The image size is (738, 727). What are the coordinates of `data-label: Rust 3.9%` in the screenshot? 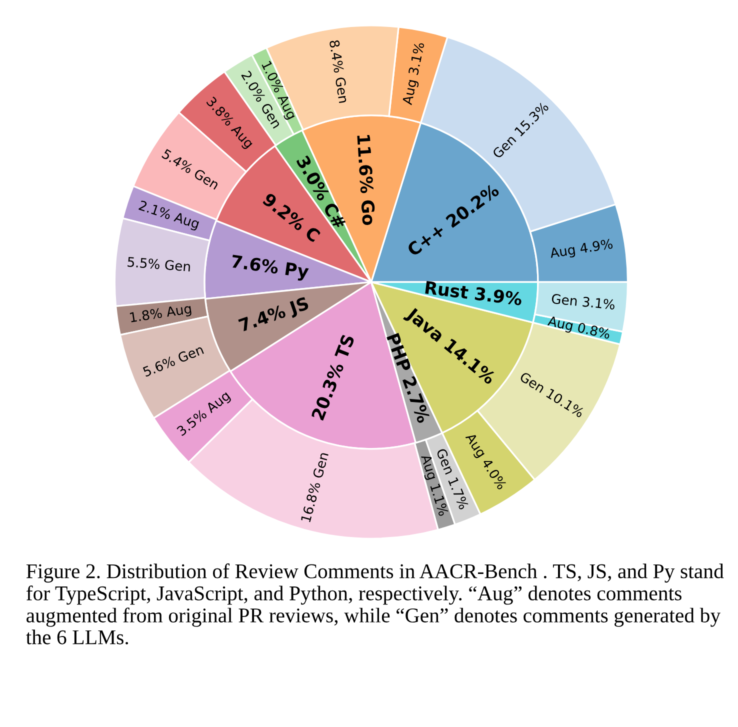 It's located at (473, 293).